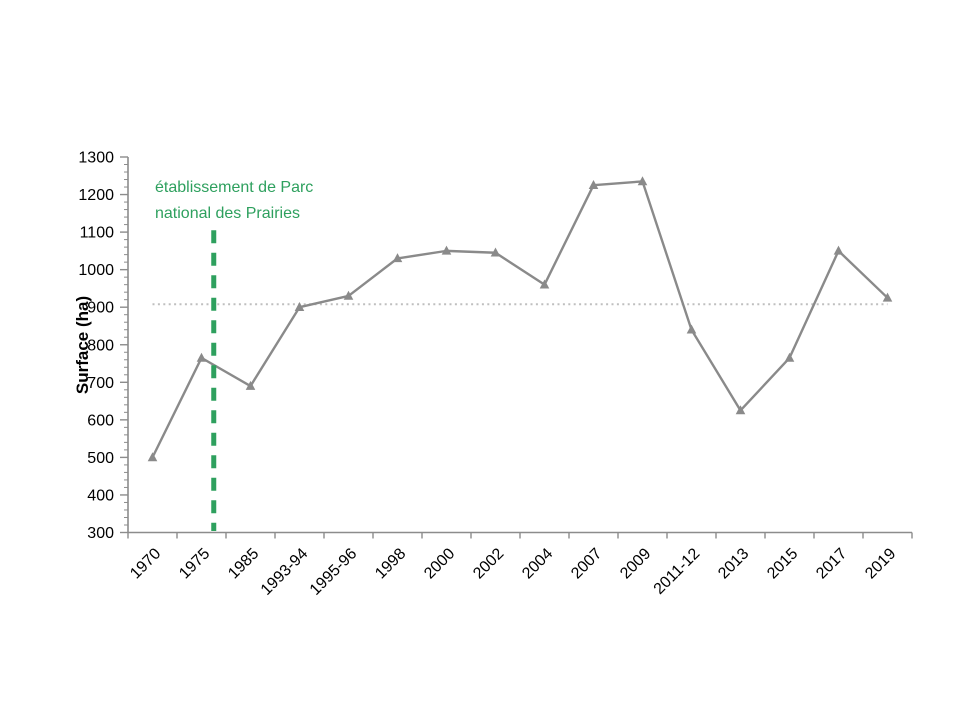 The height and width of the screenshot is (720, 960). Describe the element at coordinates (100, 308) in the screenshot. I see `y-tick-label: 900` at that location.